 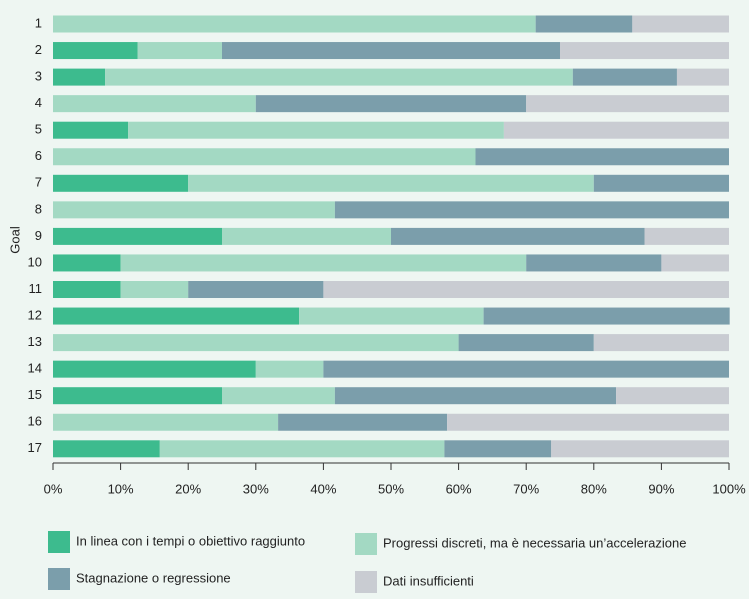 What do you see at coordinates (38, 129) in the screenshot?
I see `y-tick-label: 5` at bounding box center [38, 129].